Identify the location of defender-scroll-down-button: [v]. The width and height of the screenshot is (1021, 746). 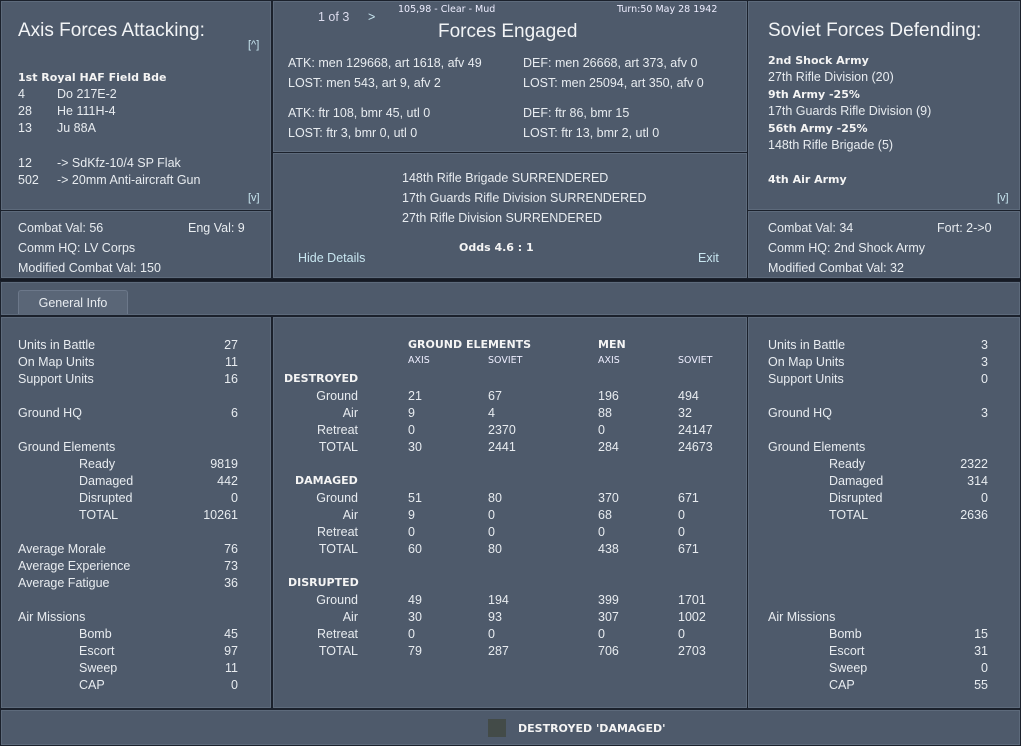
(1003, 198).